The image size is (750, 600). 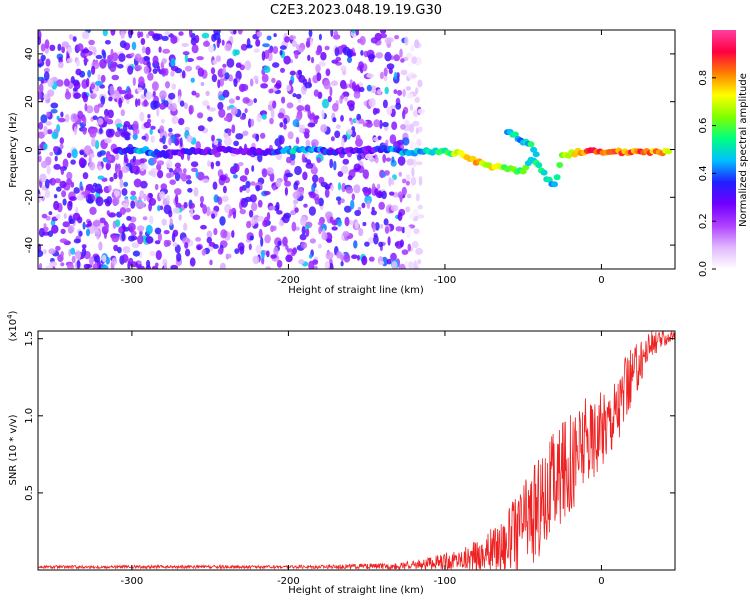 I want to click on x-tick-label: -300, so click(x=132, y=280).